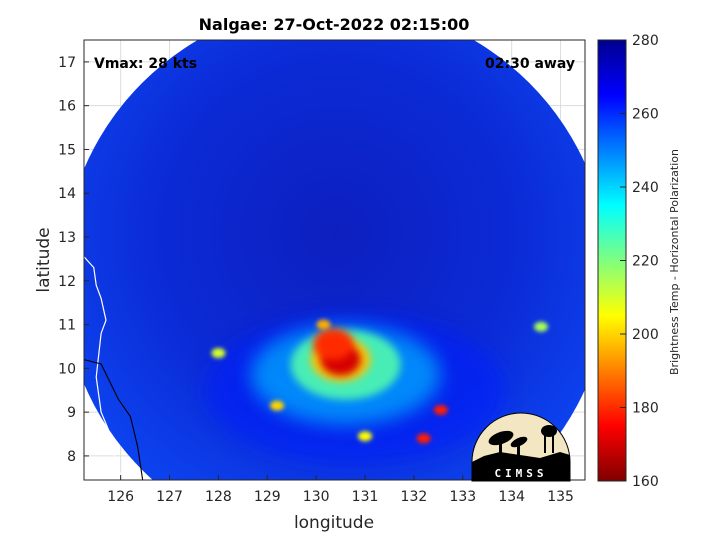  Describe the element at coordinates (377, 389) in the screenshot. I see `swath-features` at that location.